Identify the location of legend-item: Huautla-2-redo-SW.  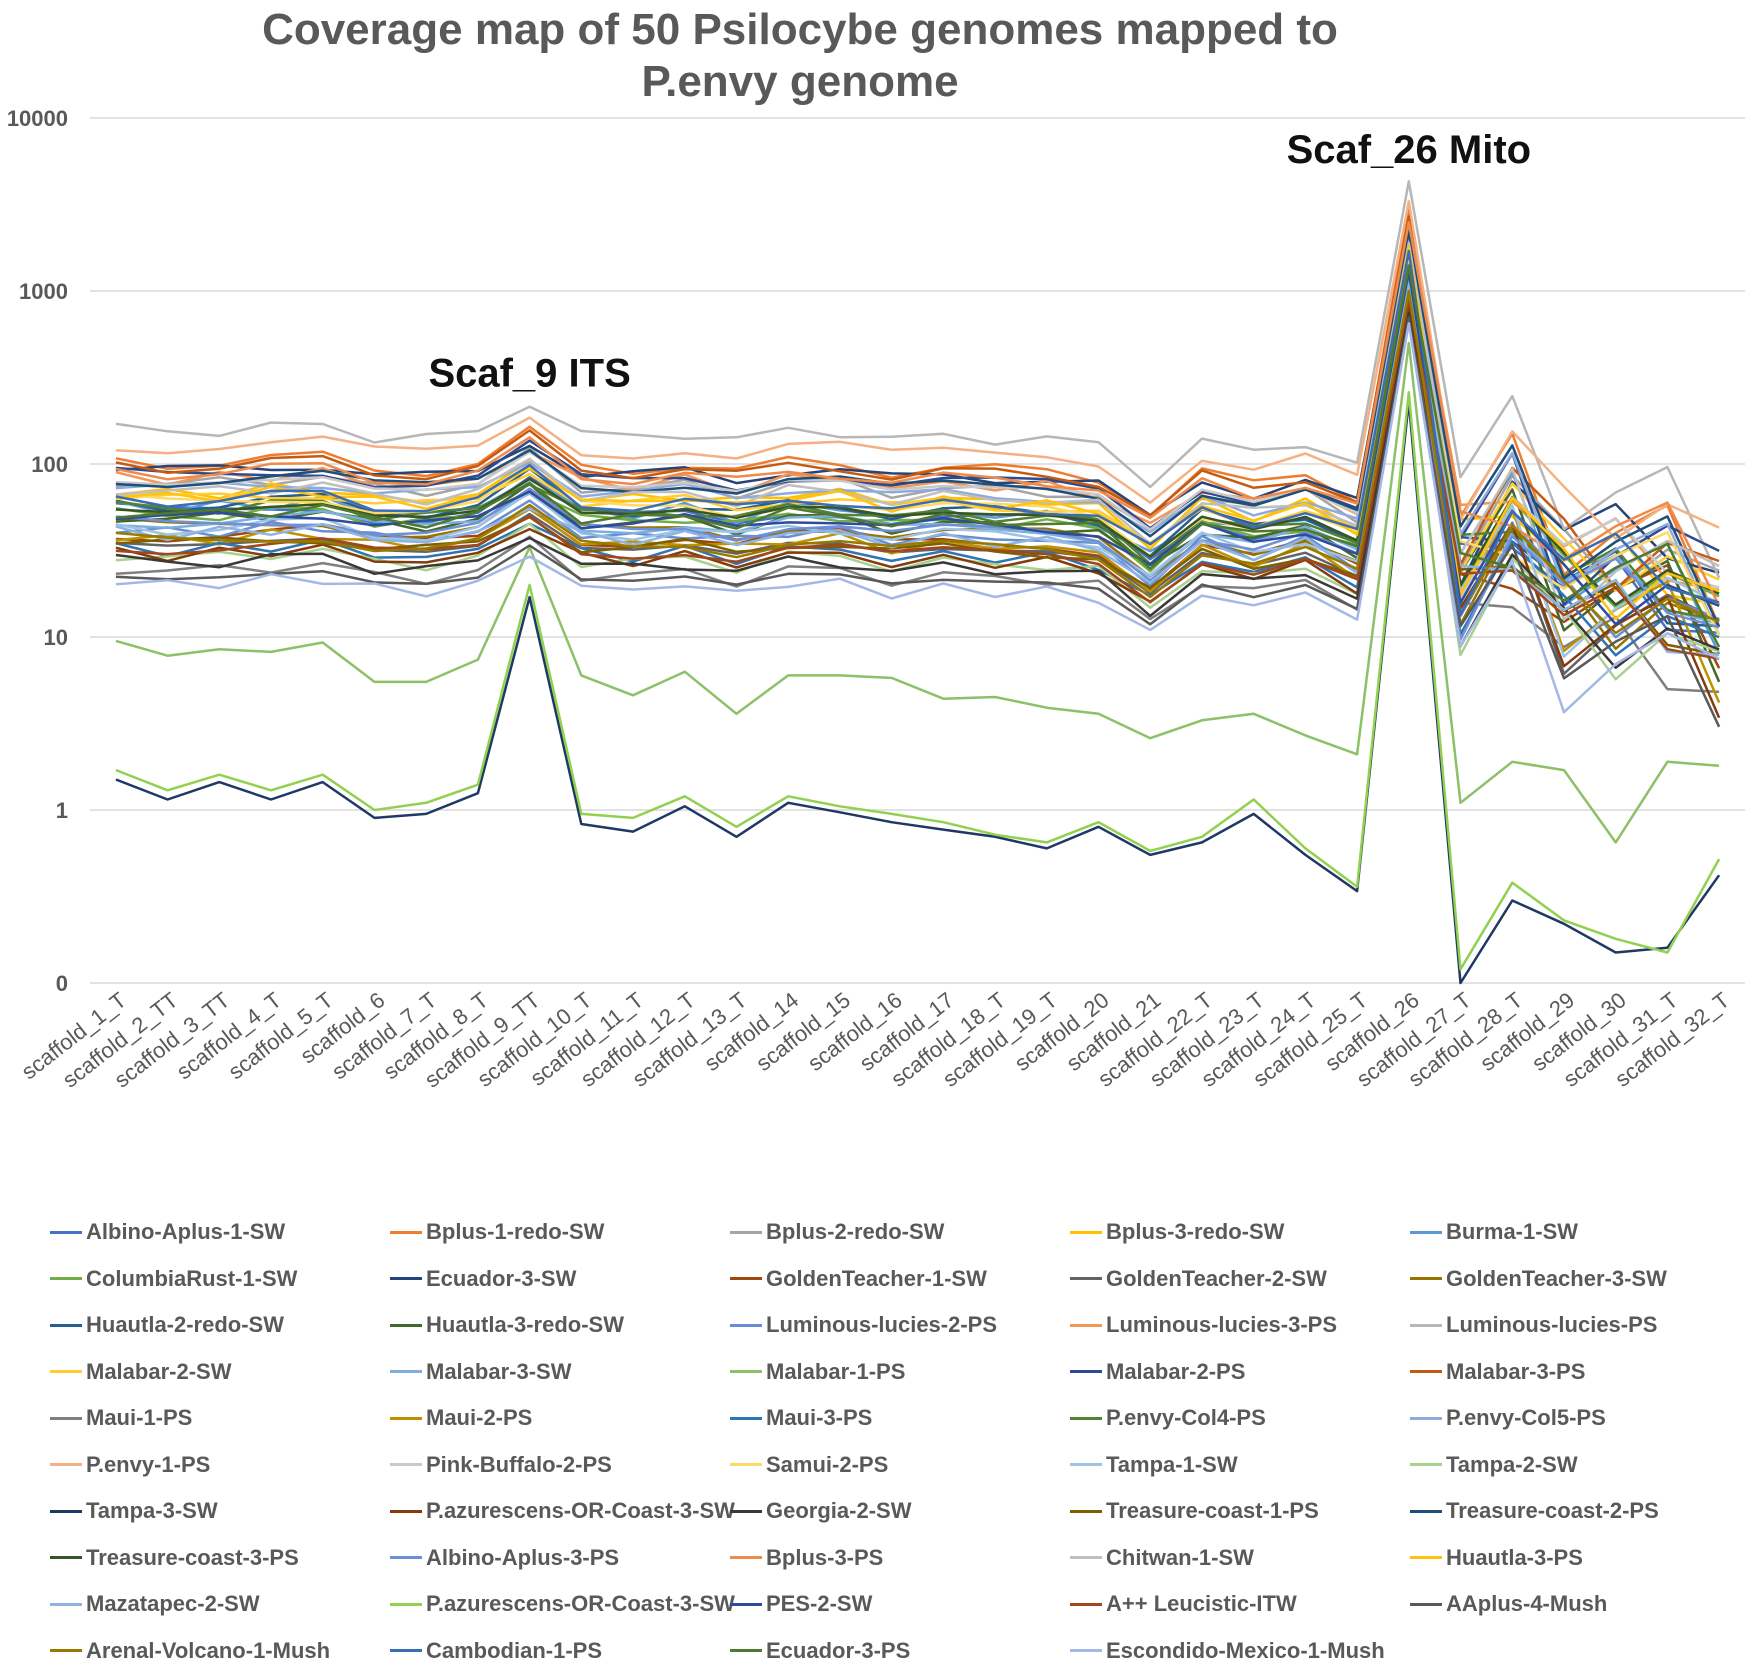
(167, 1325).